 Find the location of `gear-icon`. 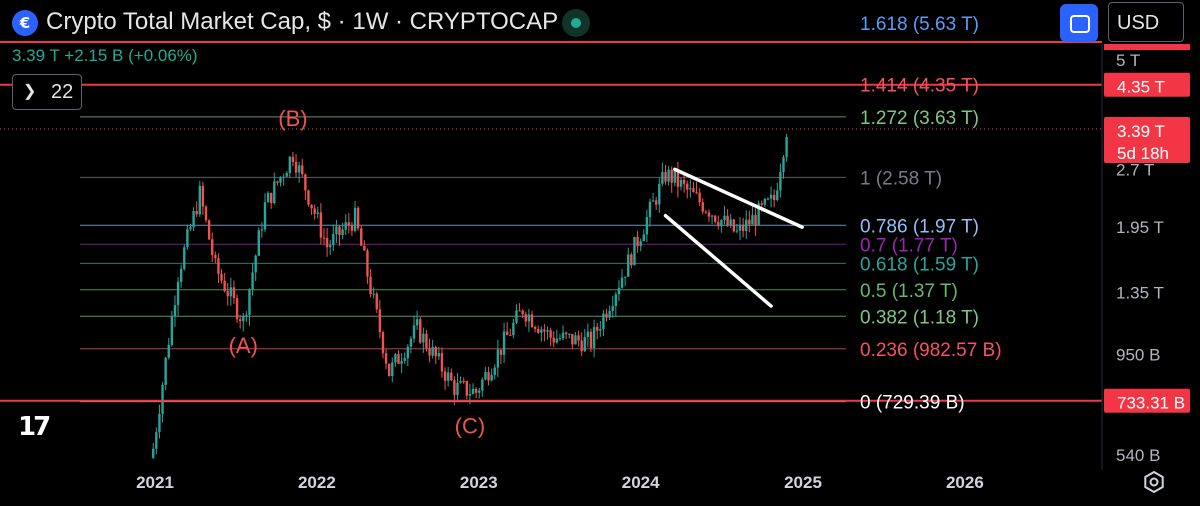

gear-icon is located at coordinates (1154, 482).